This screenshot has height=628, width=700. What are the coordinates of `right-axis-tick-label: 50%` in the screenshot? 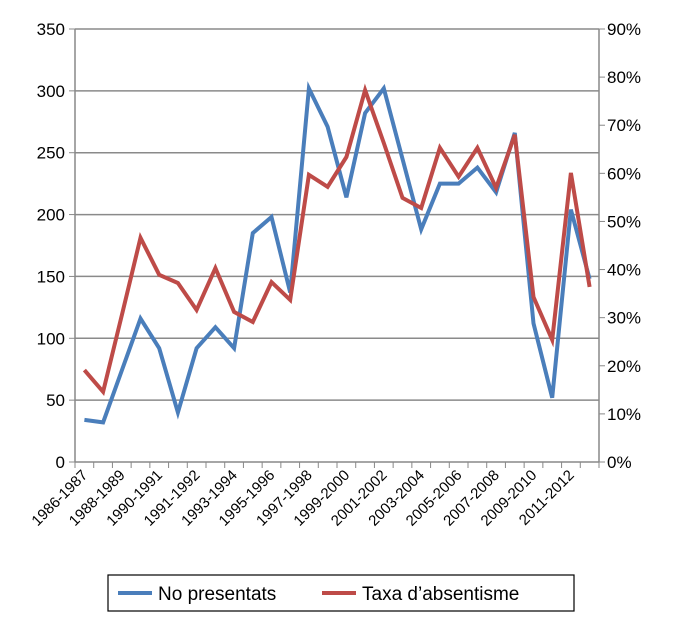 It's located at (624, 221).